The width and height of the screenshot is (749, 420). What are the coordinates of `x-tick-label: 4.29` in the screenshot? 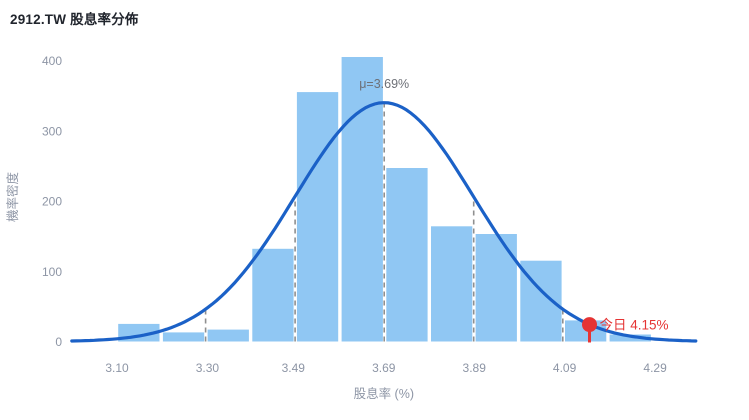 It's located at (655, 368).